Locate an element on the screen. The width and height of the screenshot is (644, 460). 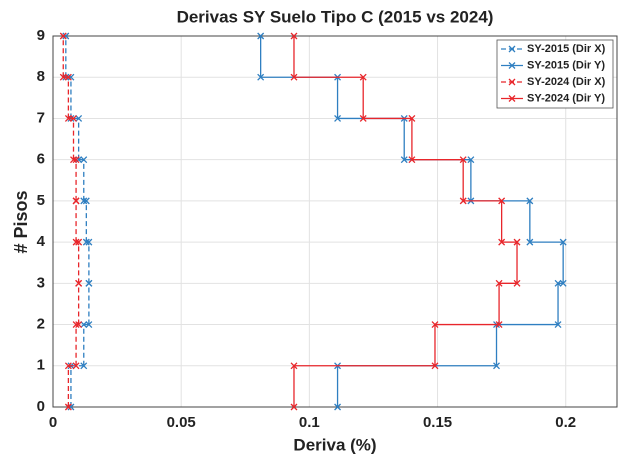
x-tick-label: 0.15 is located at coordinates (437, 422).